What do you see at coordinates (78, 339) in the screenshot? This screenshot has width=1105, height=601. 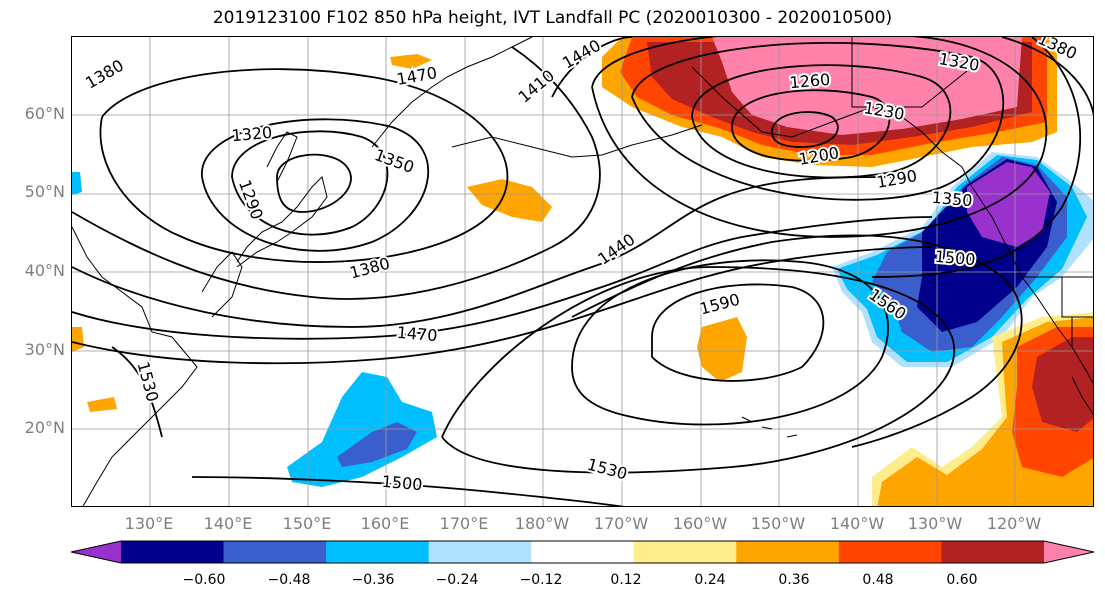 I see `west-edge-positive` at bounding box center [78, 339].